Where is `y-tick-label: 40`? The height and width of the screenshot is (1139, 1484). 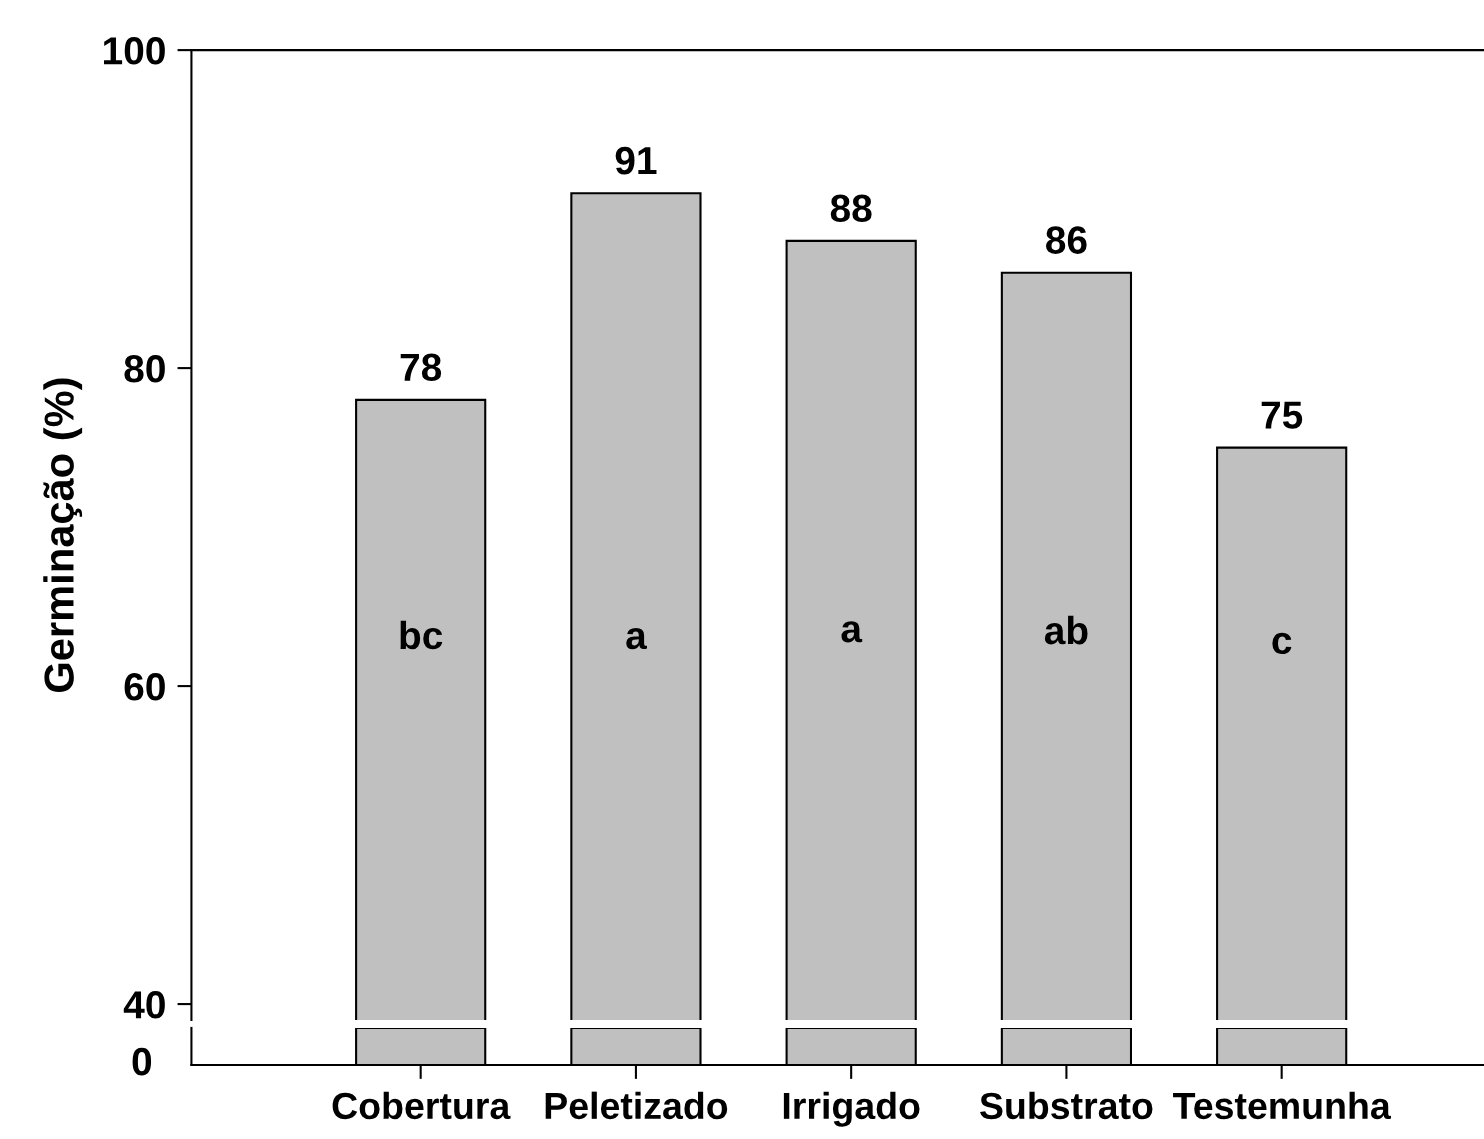 y-tick-label: 40 is located at coordinates (144, 1005).